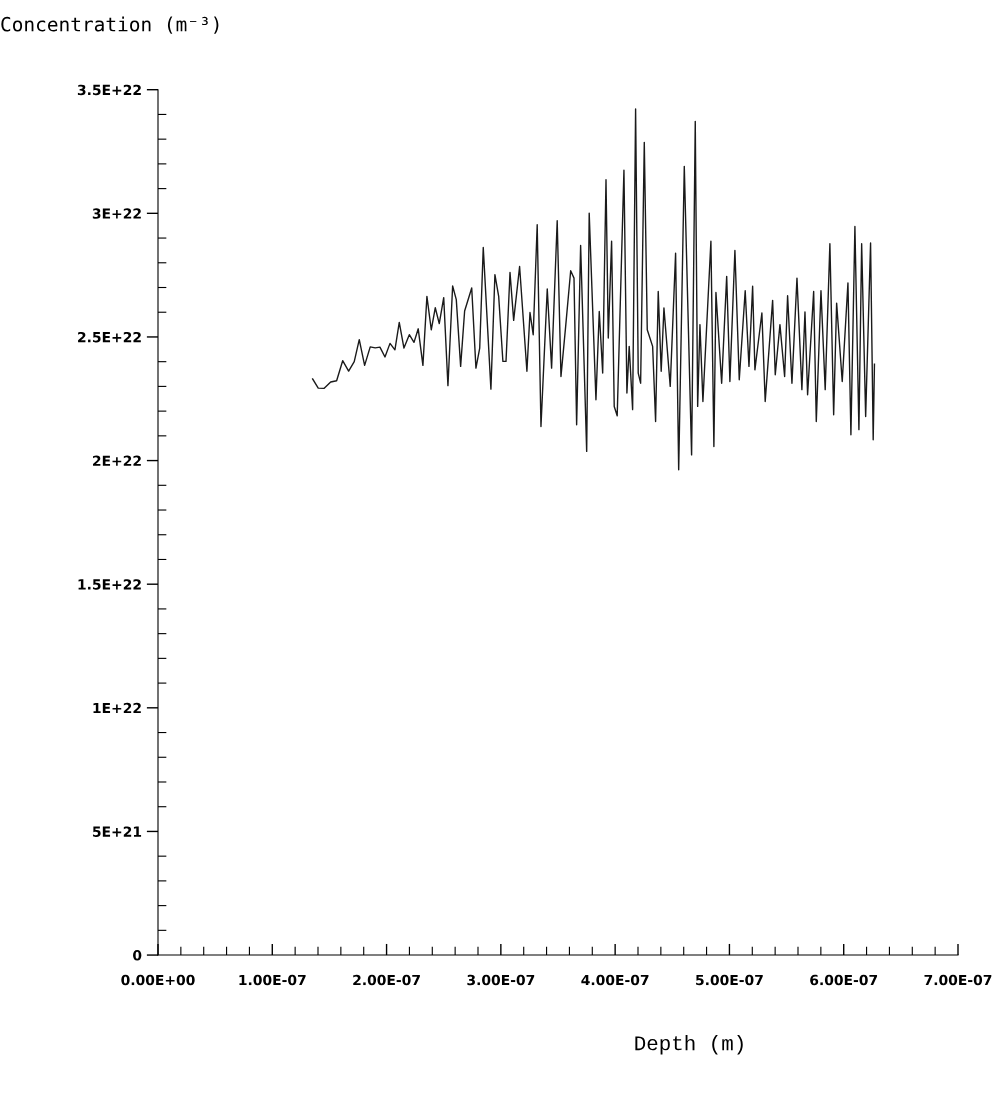  Describe the element at coordinates (109, 337) in the screenshot. I see `y-tick-label: 2.5E+22` at that location.